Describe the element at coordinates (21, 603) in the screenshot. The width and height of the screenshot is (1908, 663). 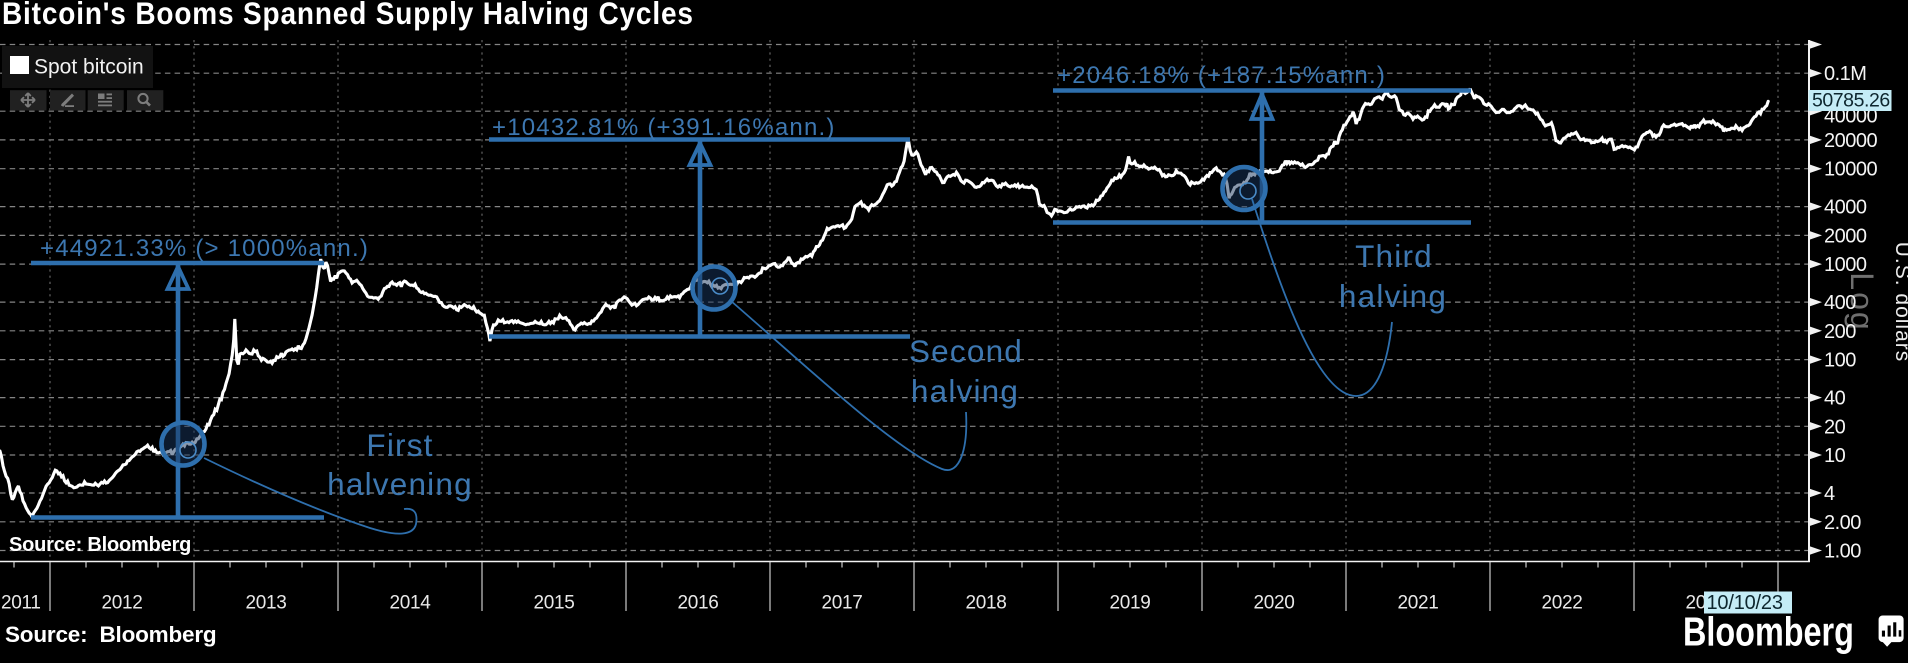
I see `svg-text: 2011` at that location.